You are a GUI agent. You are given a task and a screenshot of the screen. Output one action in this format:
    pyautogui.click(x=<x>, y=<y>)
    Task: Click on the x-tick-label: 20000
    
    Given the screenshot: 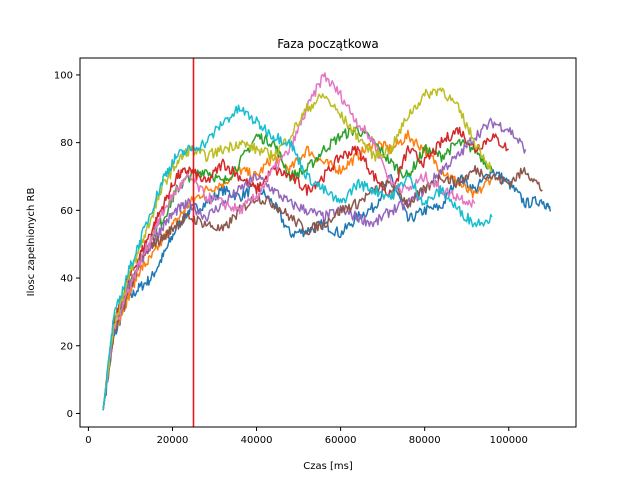 What is the action you would take?
    pyautogui.click(x=173, y=440)
    